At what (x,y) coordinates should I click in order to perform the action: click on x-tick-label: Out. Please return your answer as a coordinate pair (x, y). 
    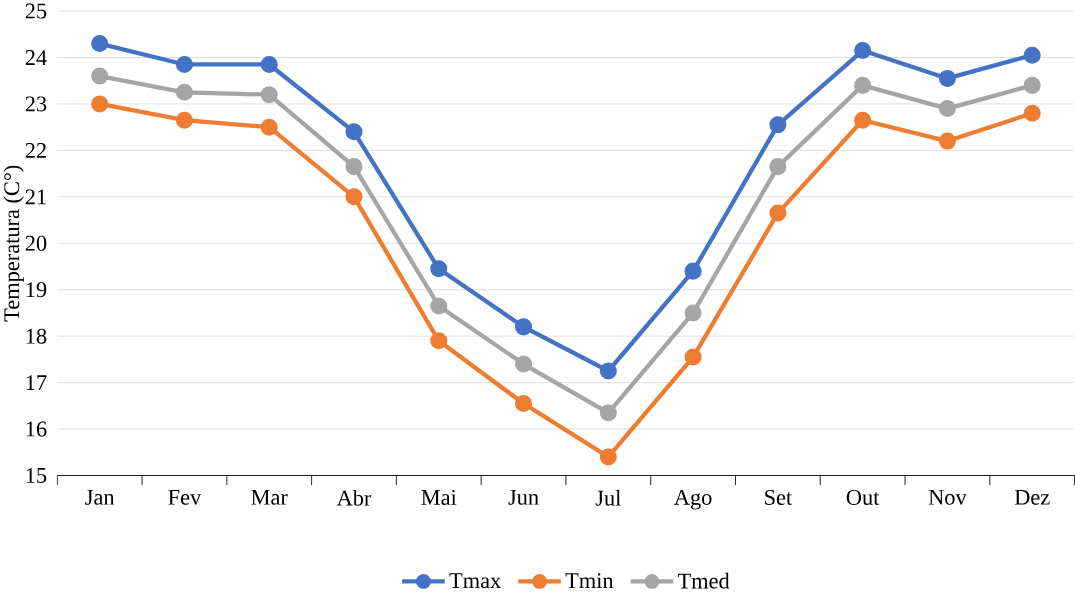
    Looking at the image, I should click on (863, 497).